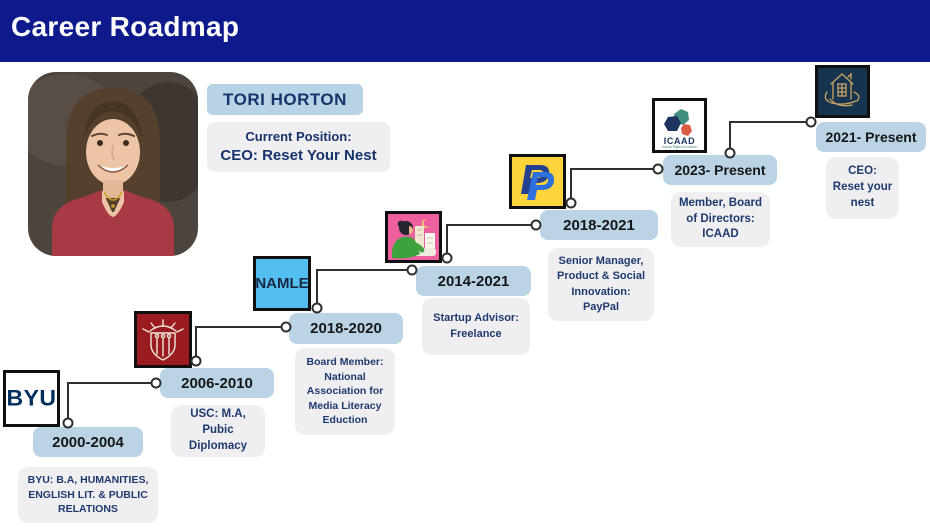 This screenshot has width=930, height=530. I want to click on header-bar: Career Roadmap, so click(465, 31).